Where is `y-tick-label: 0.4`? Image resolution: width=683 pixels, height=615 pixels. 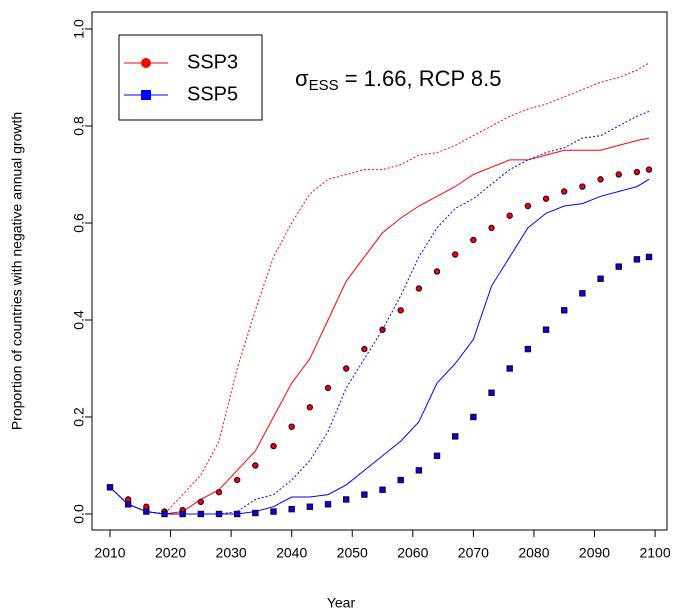
y-tick-label: 0.4 is located at coordinates (79, 320).